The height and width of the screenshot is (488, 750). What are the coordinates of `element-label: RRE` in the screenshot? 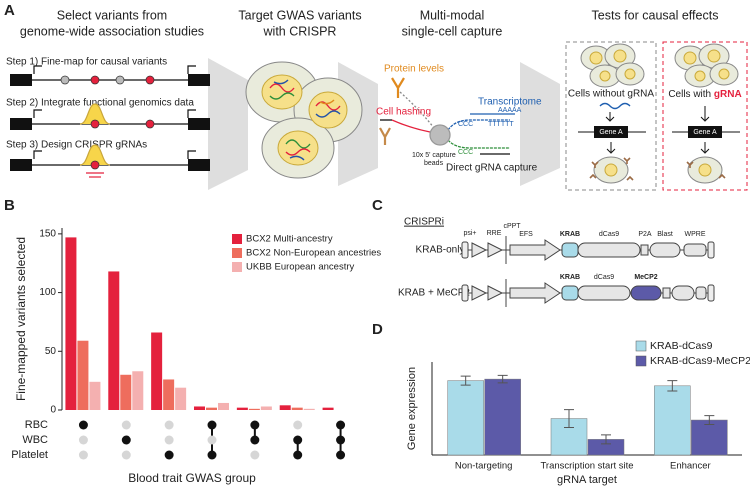 It's located at (494, 233).